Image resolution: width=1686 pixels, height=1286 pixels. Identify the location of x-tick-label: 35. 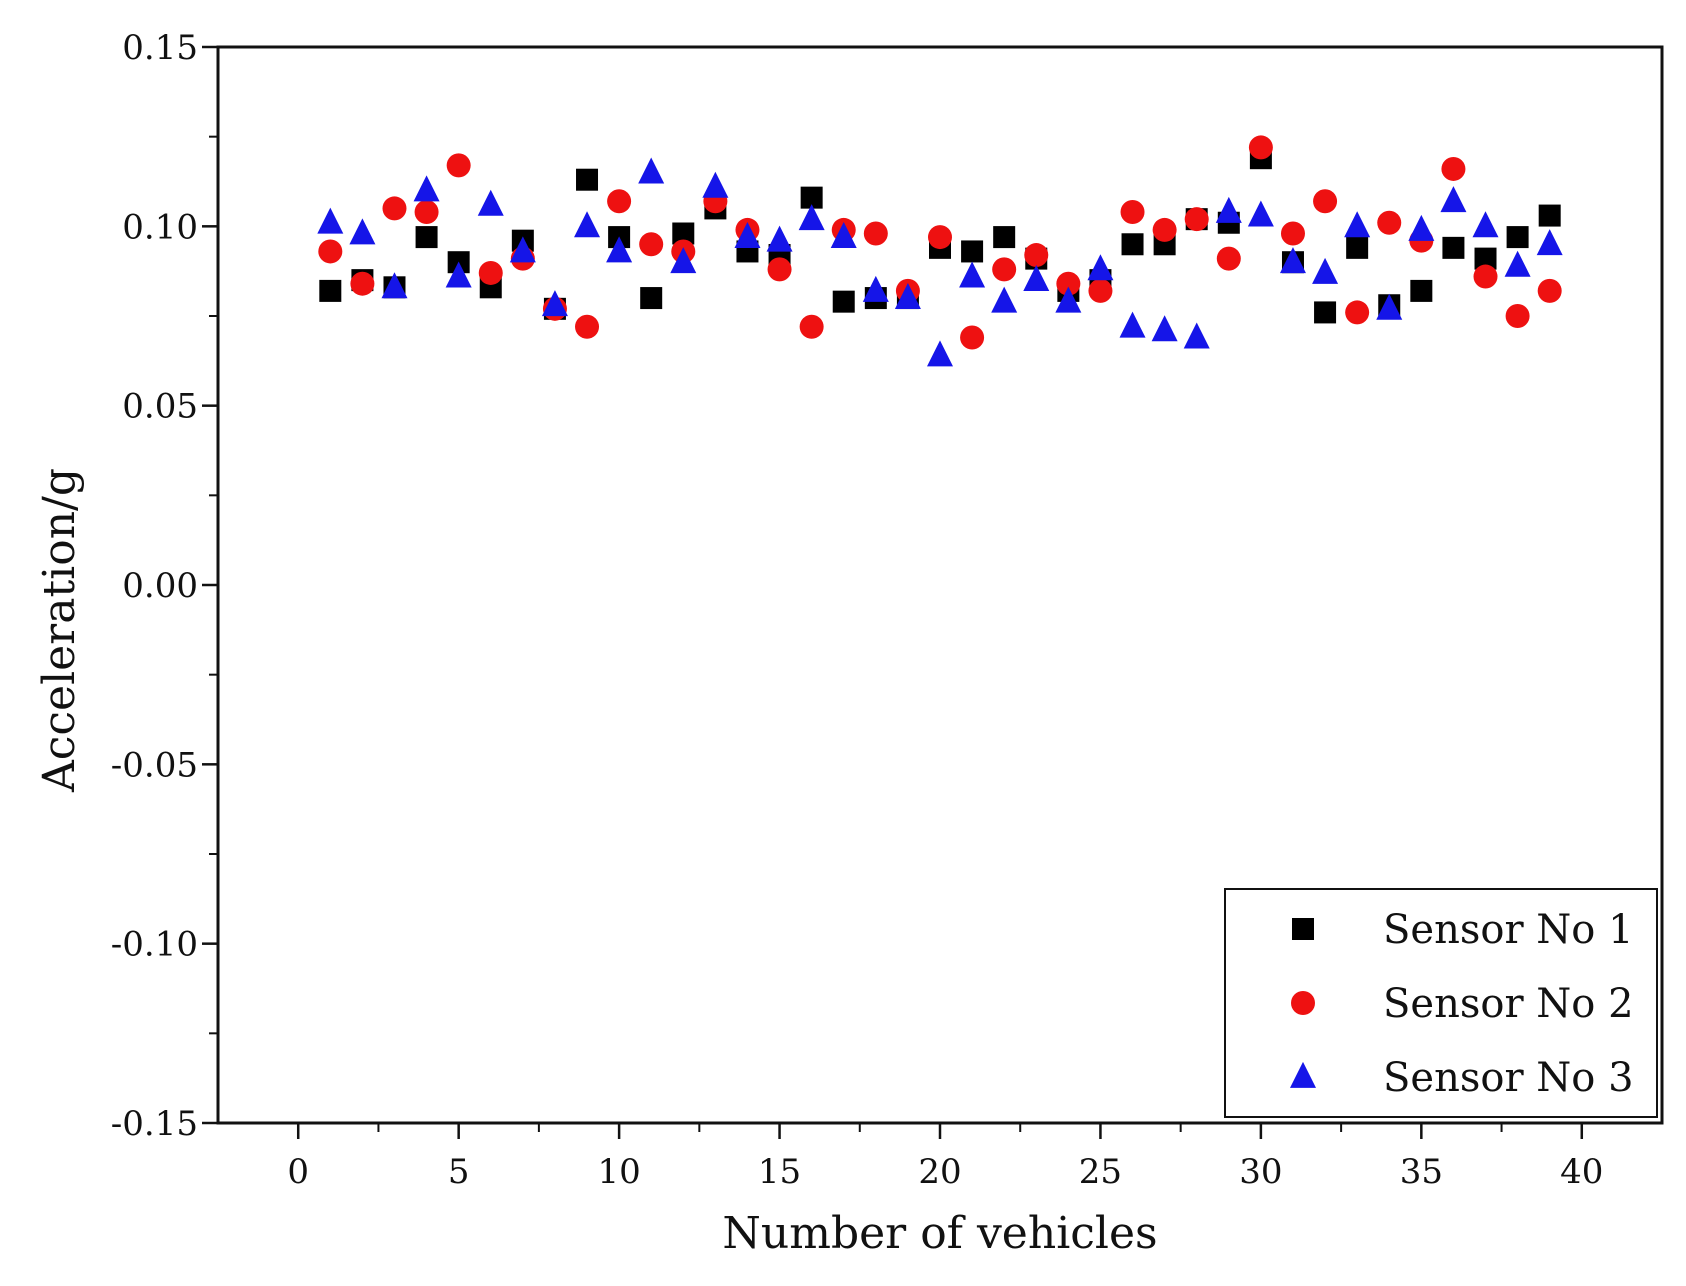
(1421, 1172).